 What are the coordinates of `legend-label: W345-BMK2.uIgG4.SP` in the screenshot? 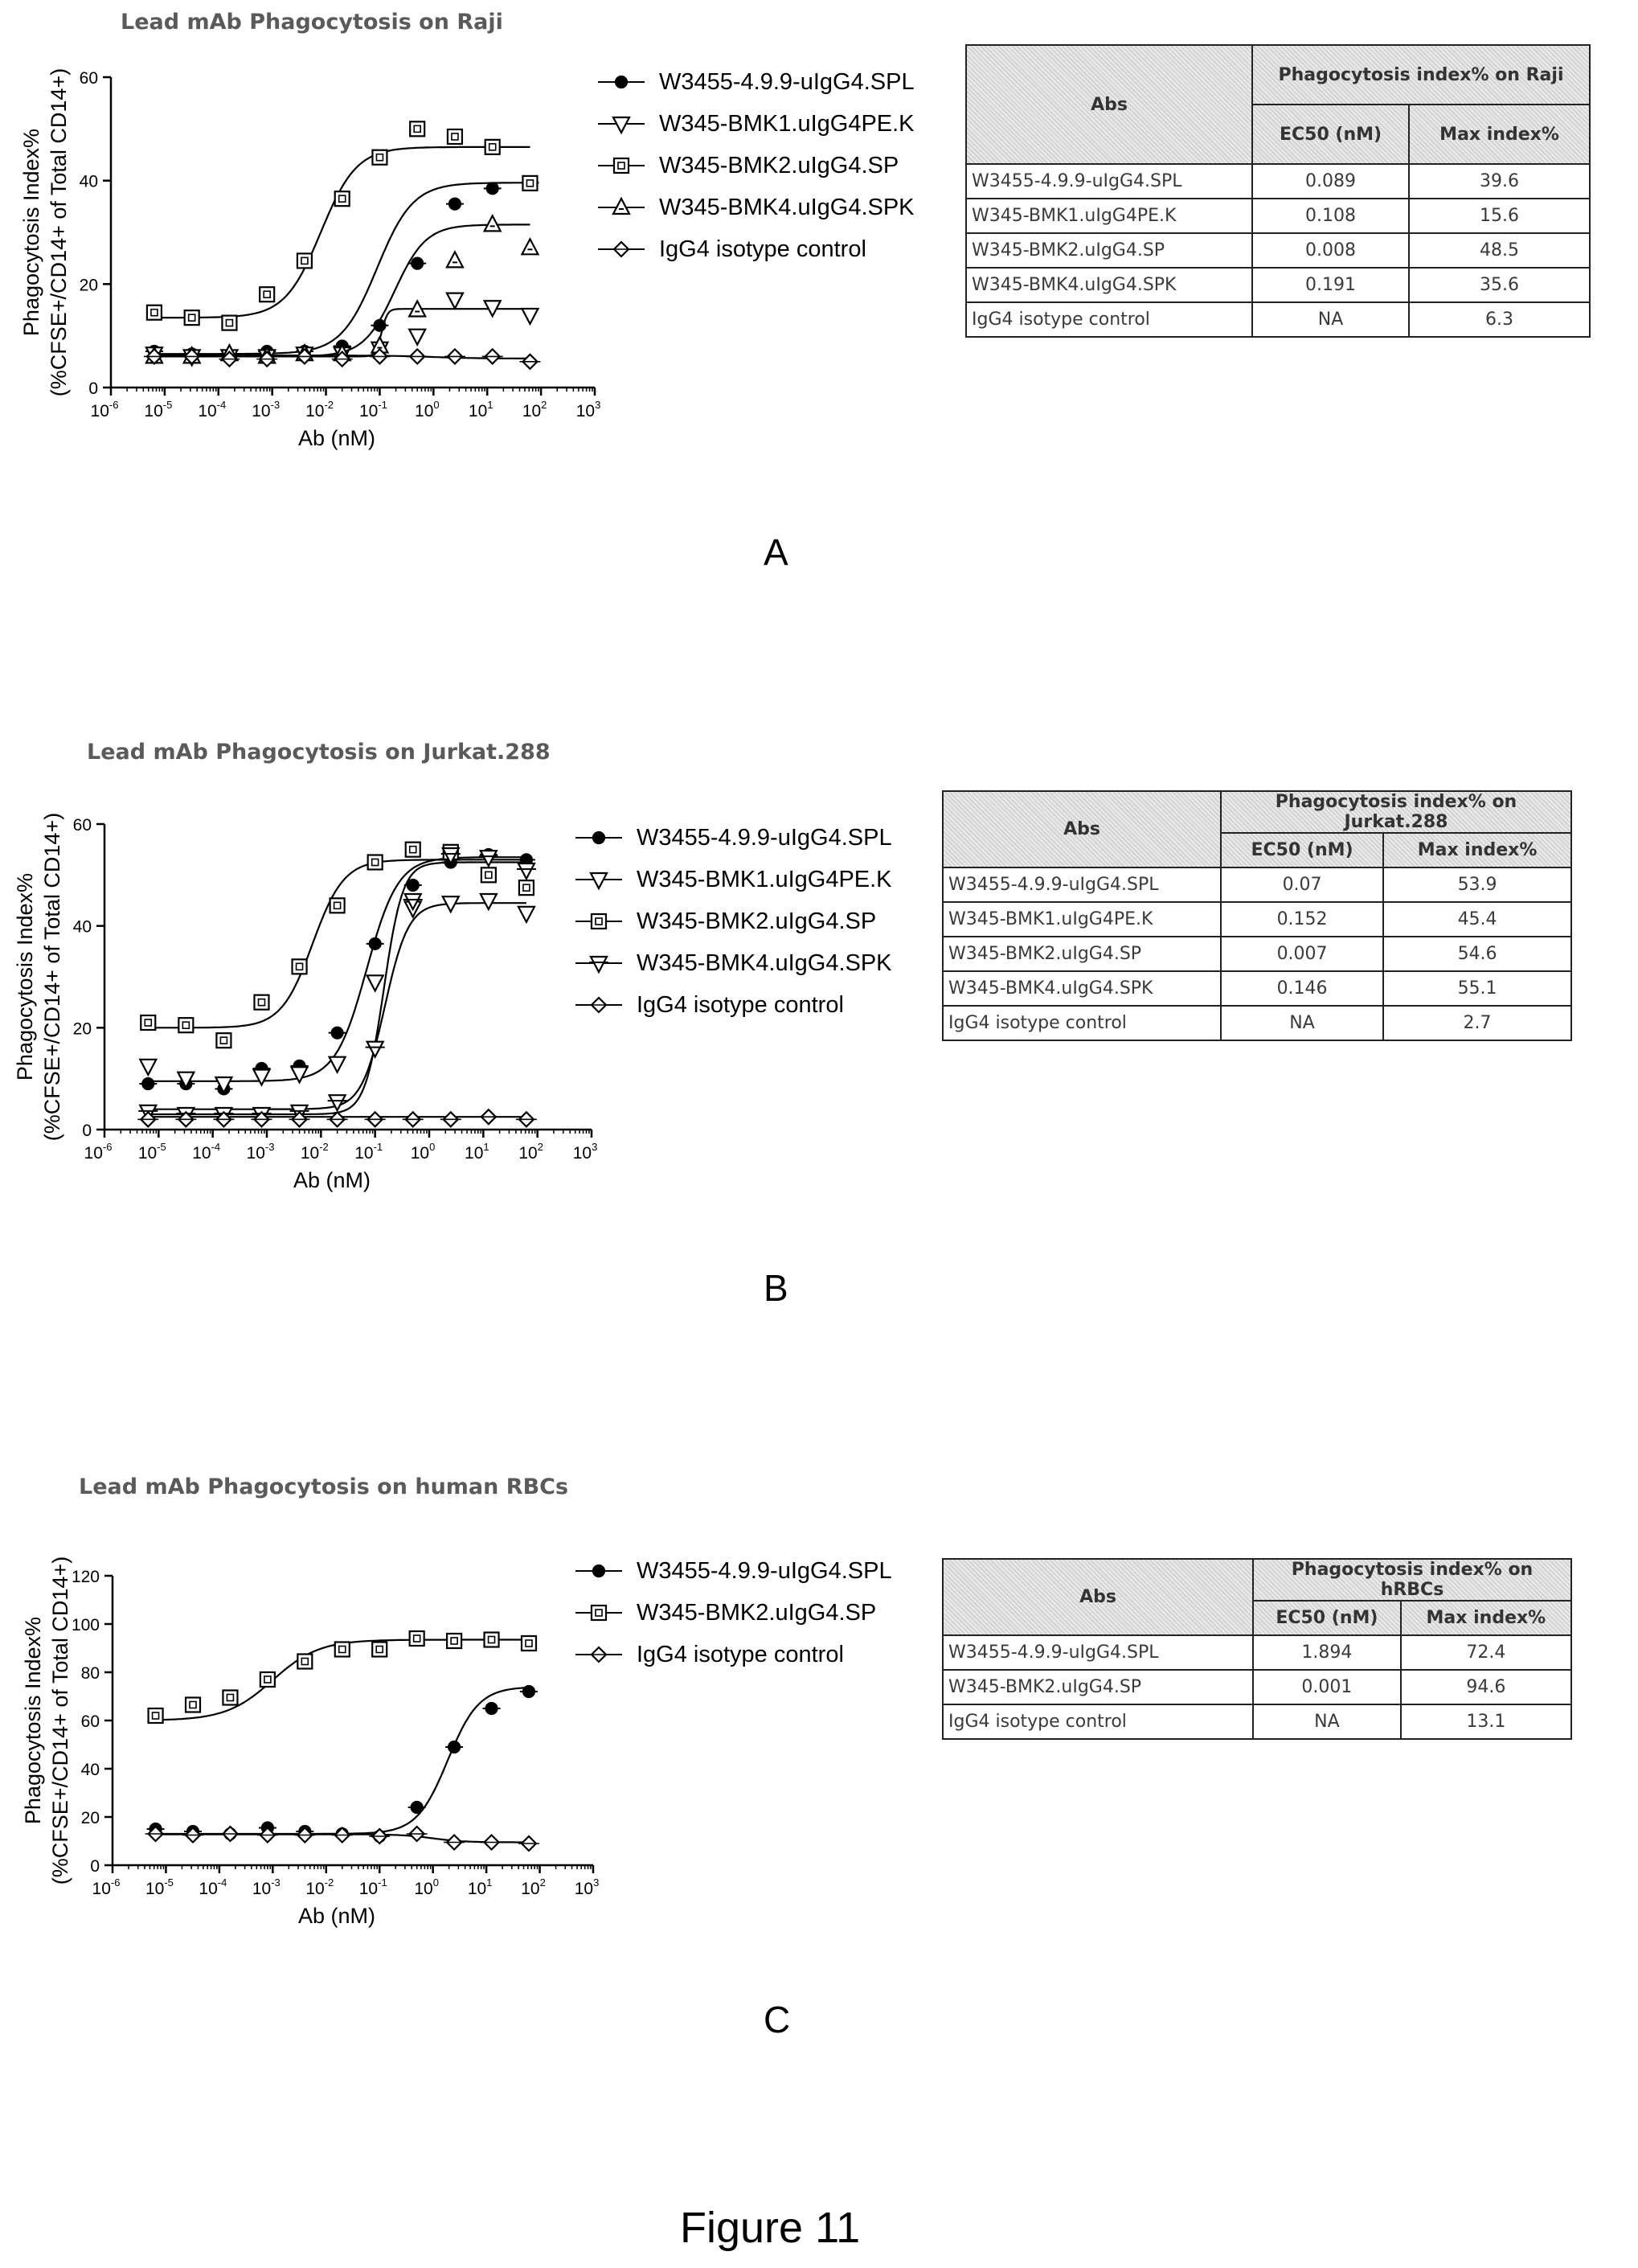 It's located at (779, 165).